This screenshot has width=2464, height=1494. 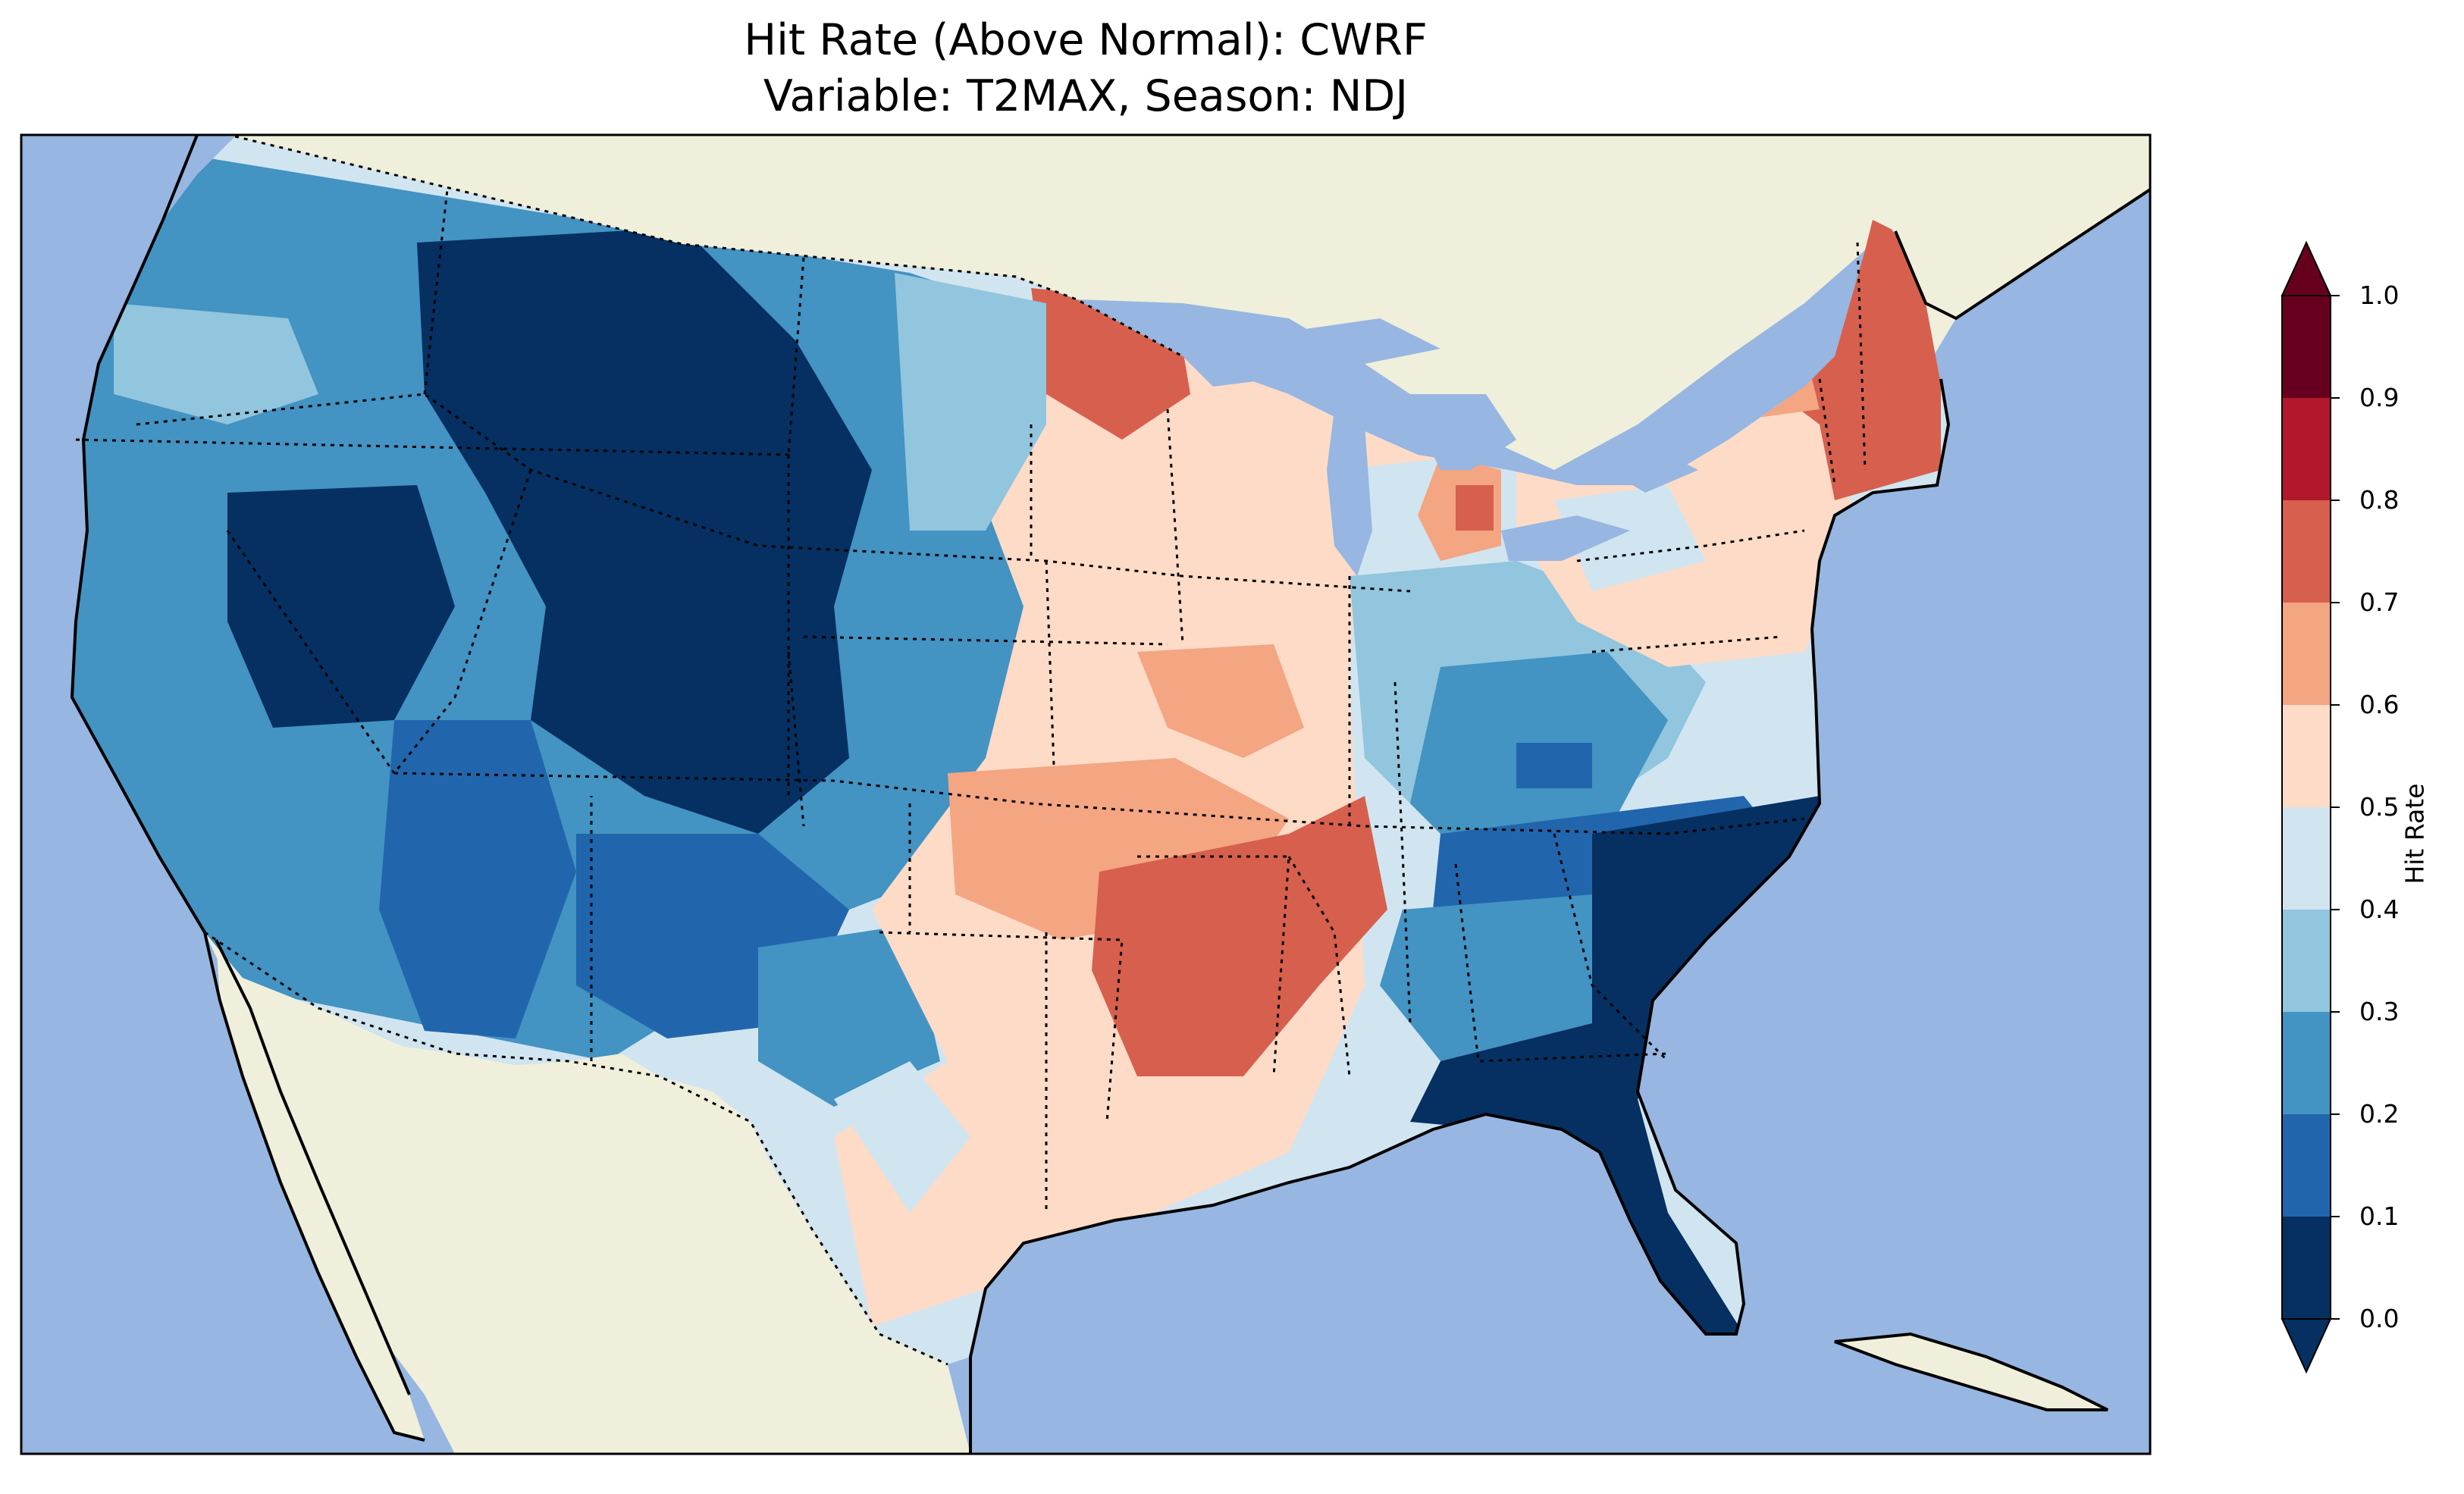 I want to click on colorbar-tick-label: 0.2, so click(x=2380, y=1114).